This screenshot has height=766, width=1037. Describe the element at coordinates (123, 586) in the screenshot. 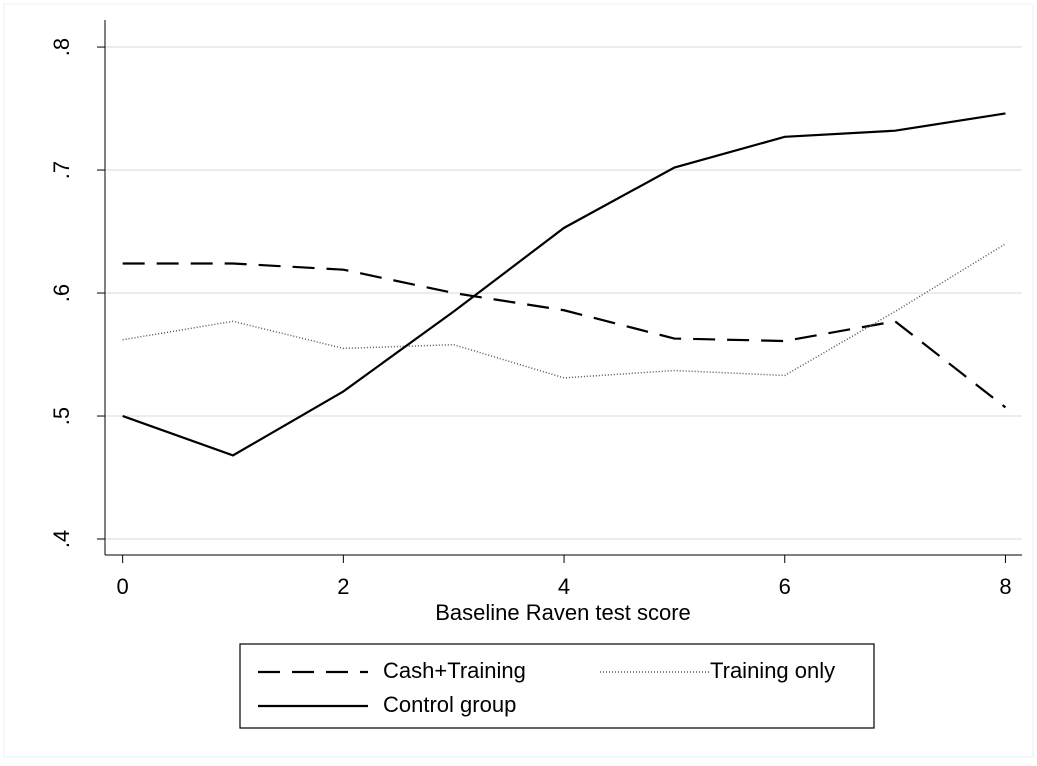

I see `x-tick-label: 0` at that location.